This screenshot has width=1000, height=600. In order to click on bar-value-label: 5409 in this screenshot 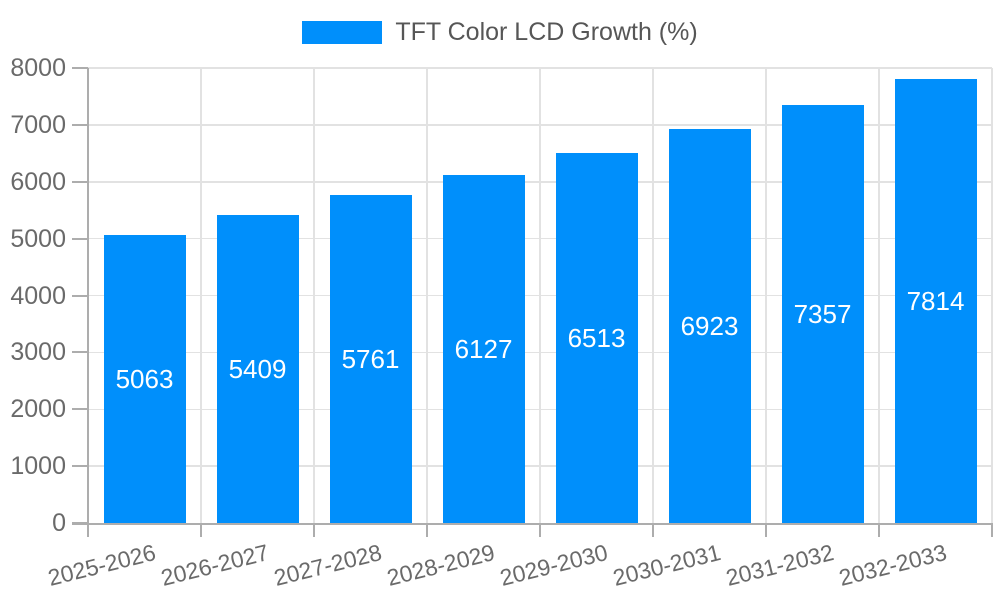, I will do `click(257, 369)`.